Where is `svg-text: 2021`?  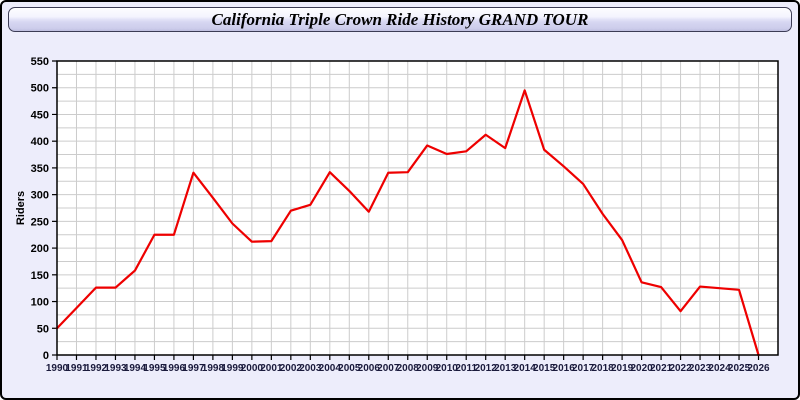
svg-text: 2021 is located at coordinates (661, 368).